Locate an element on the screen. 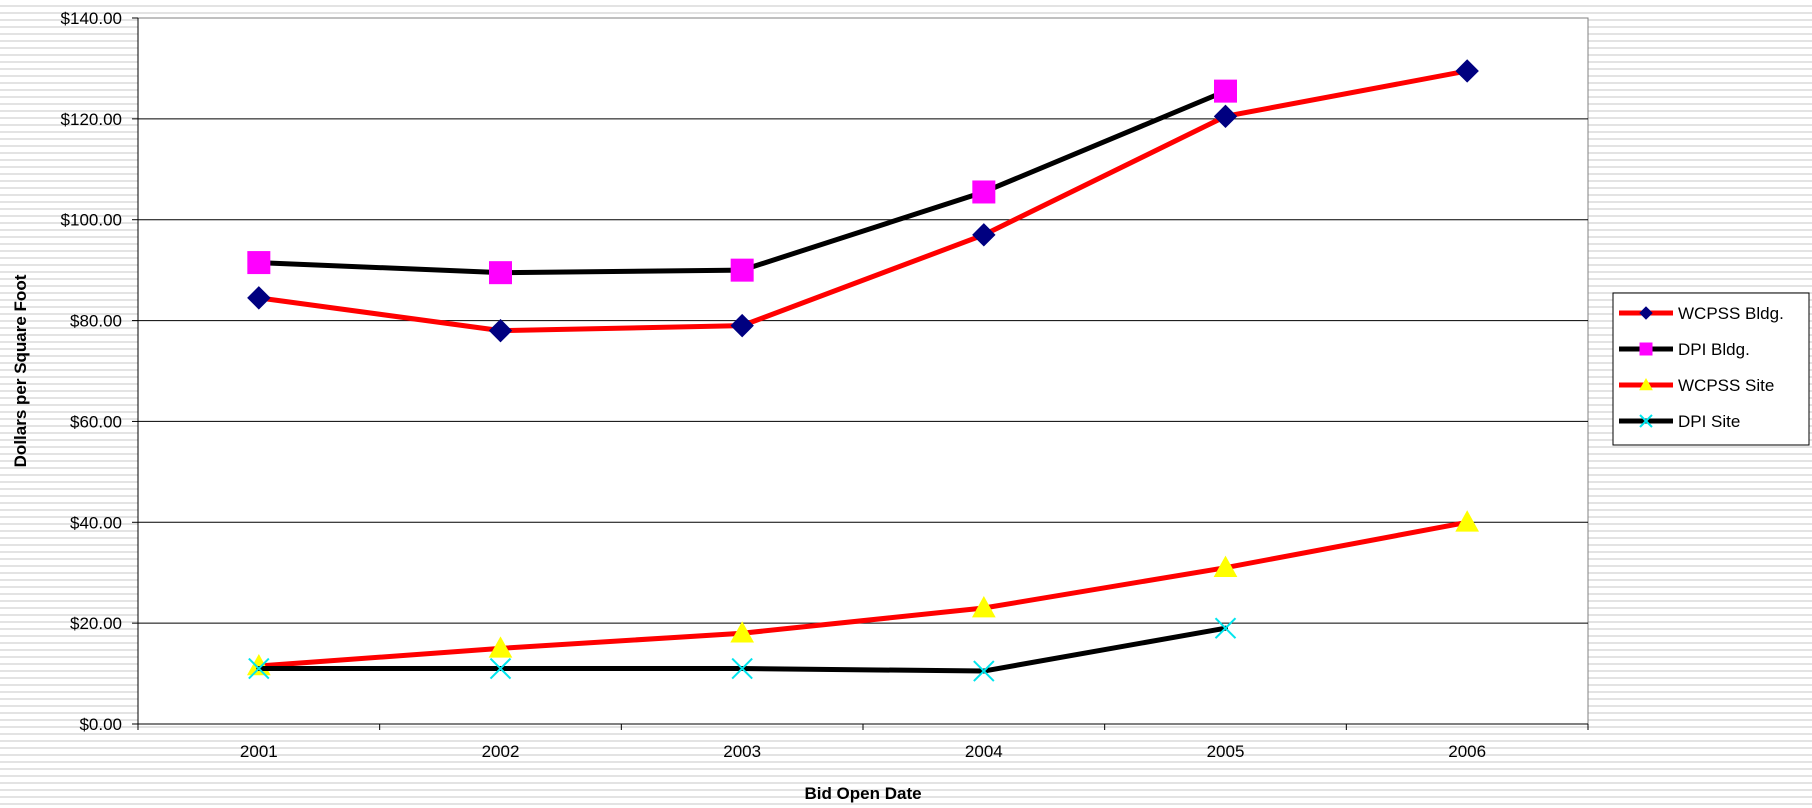 The width and height of the screenshot is (1812, 808). y-tick-label: $100.00 is located at coordinates (91, 220).